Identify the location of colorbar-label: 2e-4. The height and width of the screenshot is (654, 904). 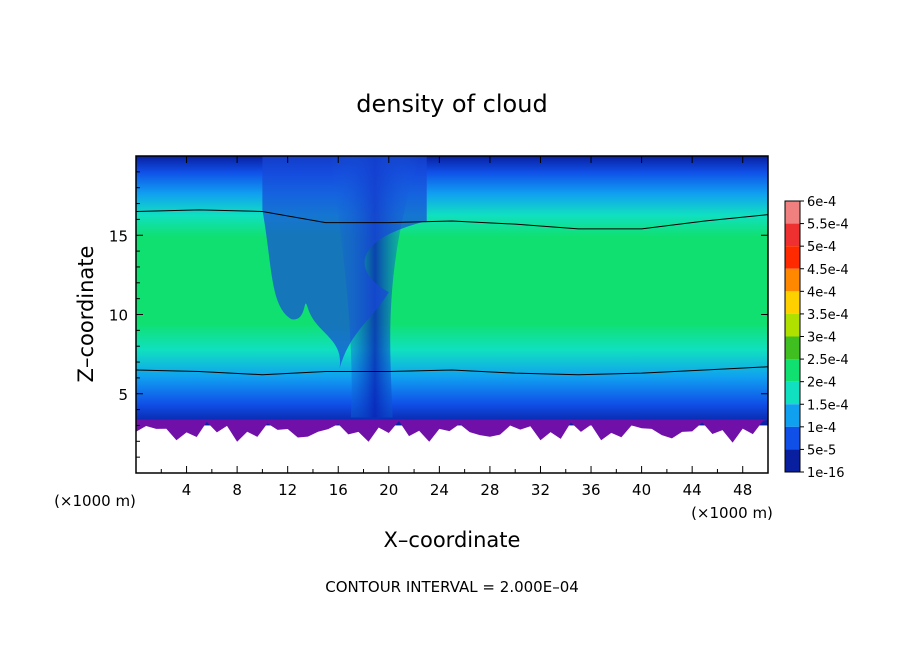
(821, 383).